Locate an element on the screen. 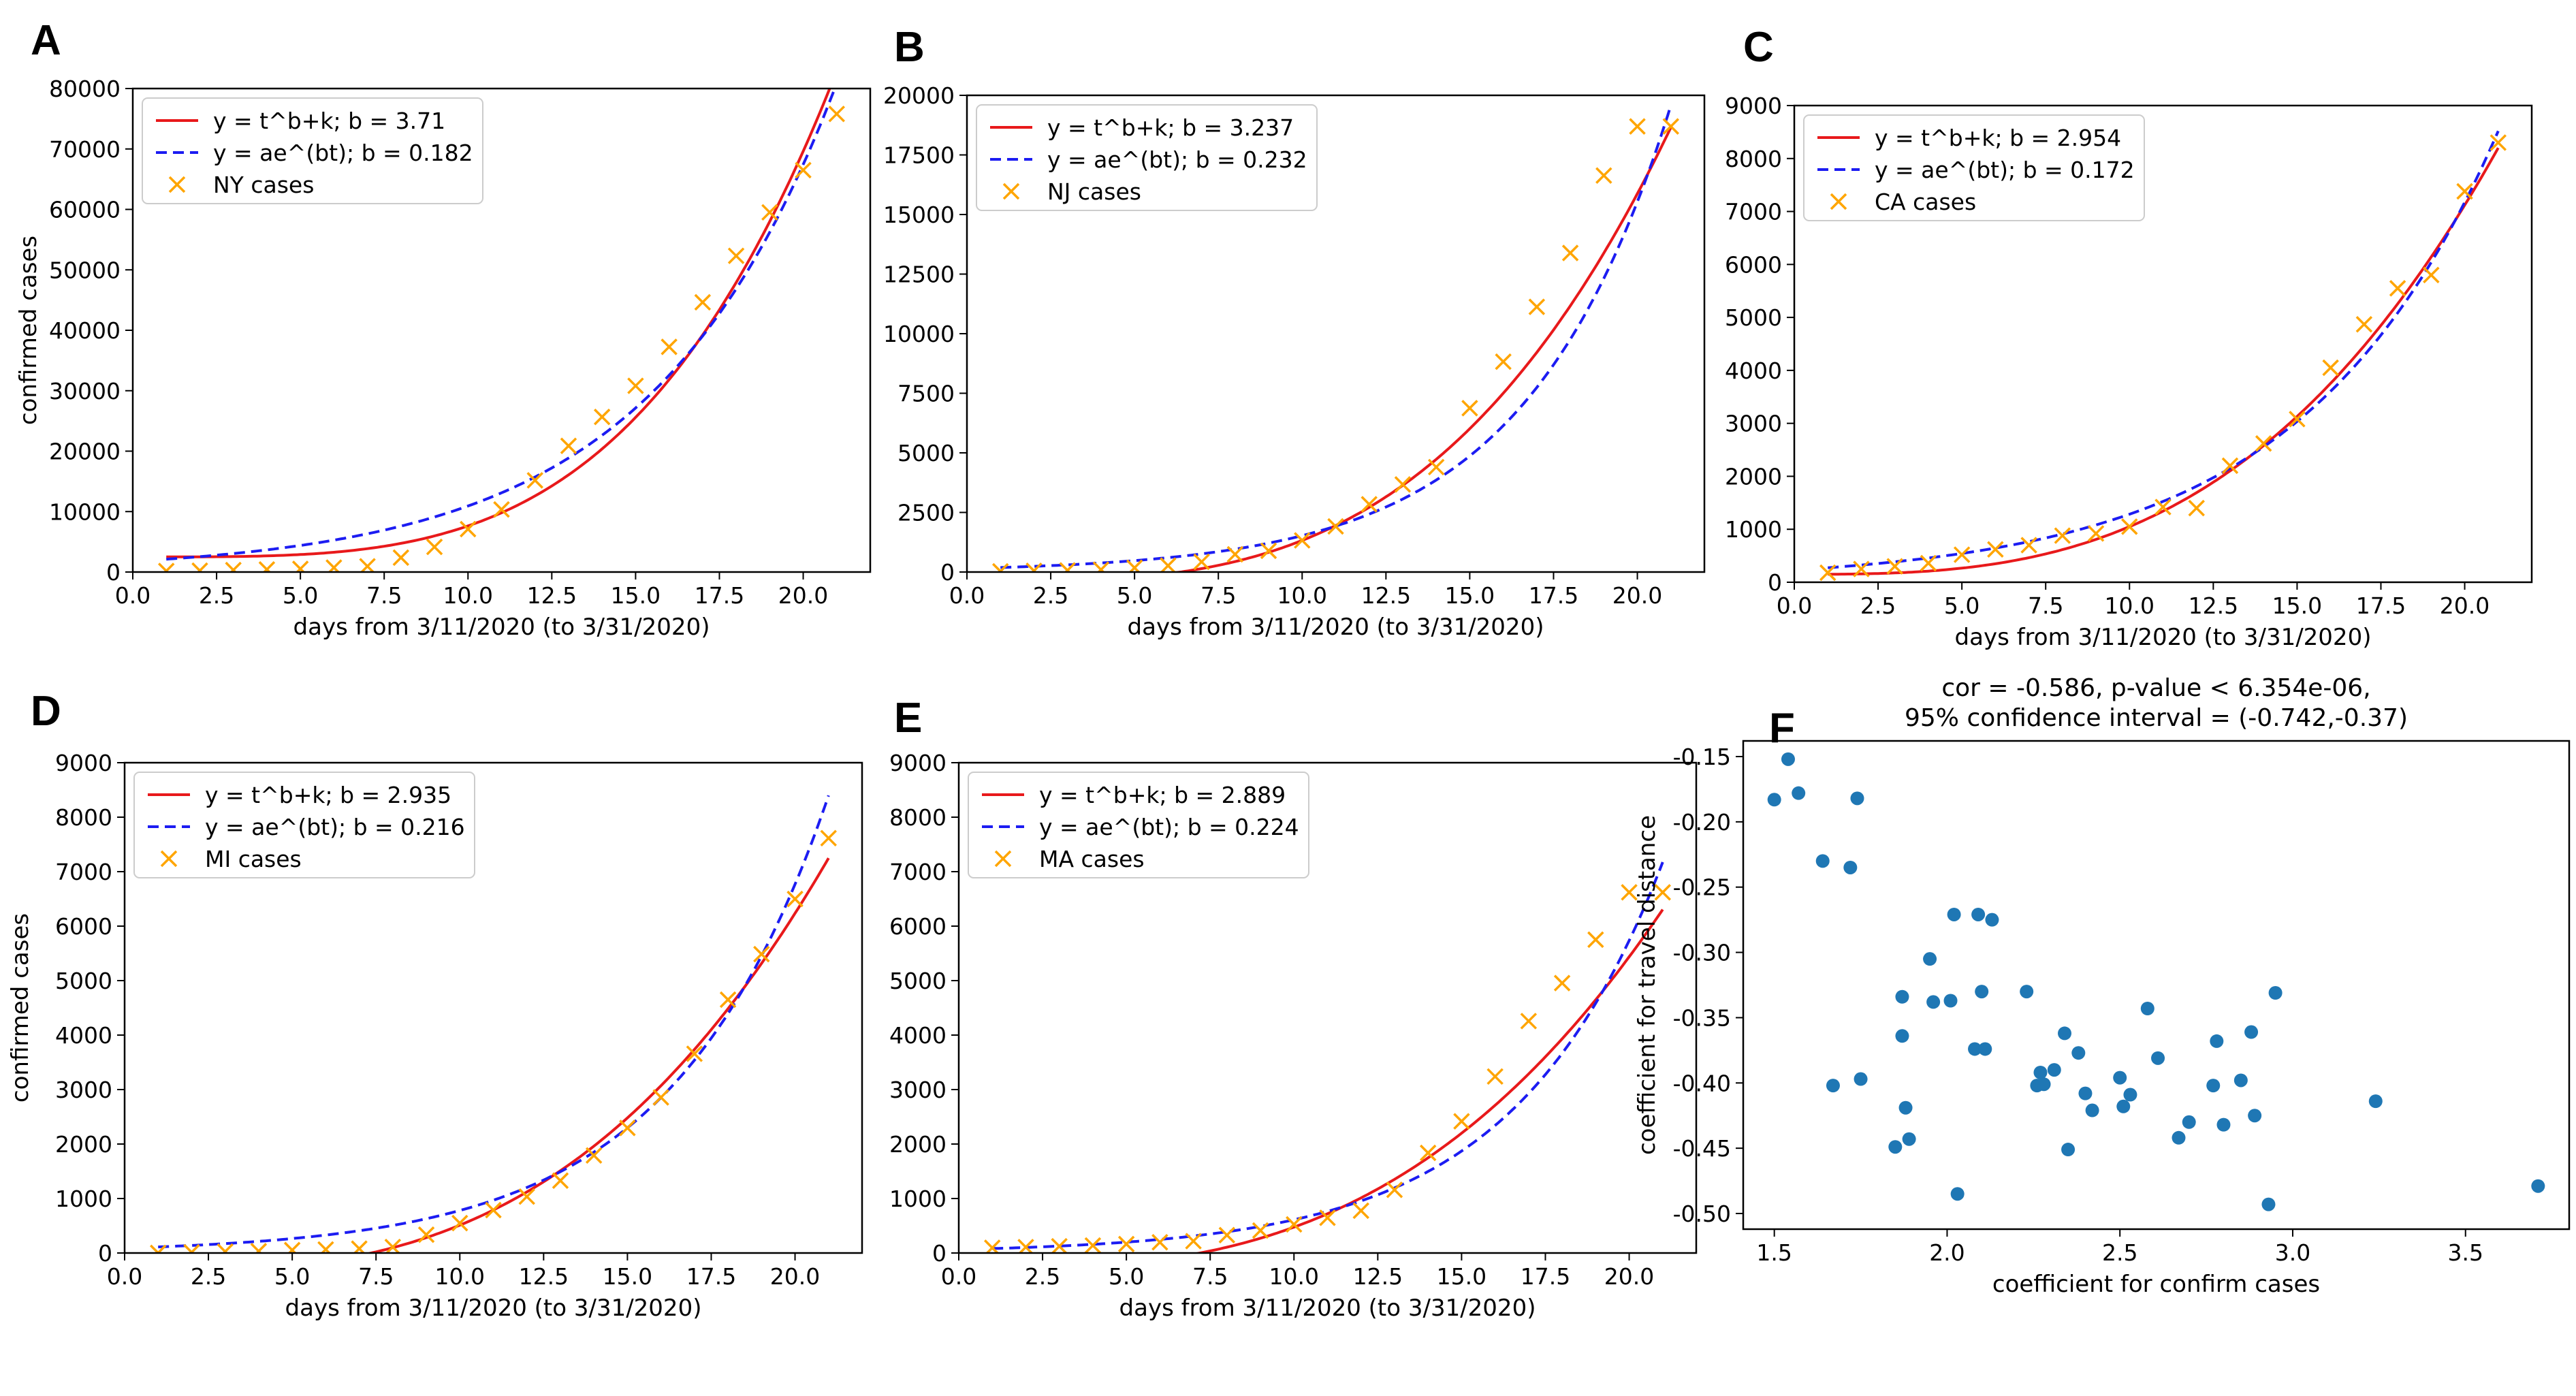 Image resolution: width=2576 pixels, height=1396 pixels. panel-letter-a: A is located at coordinates (46, 41).